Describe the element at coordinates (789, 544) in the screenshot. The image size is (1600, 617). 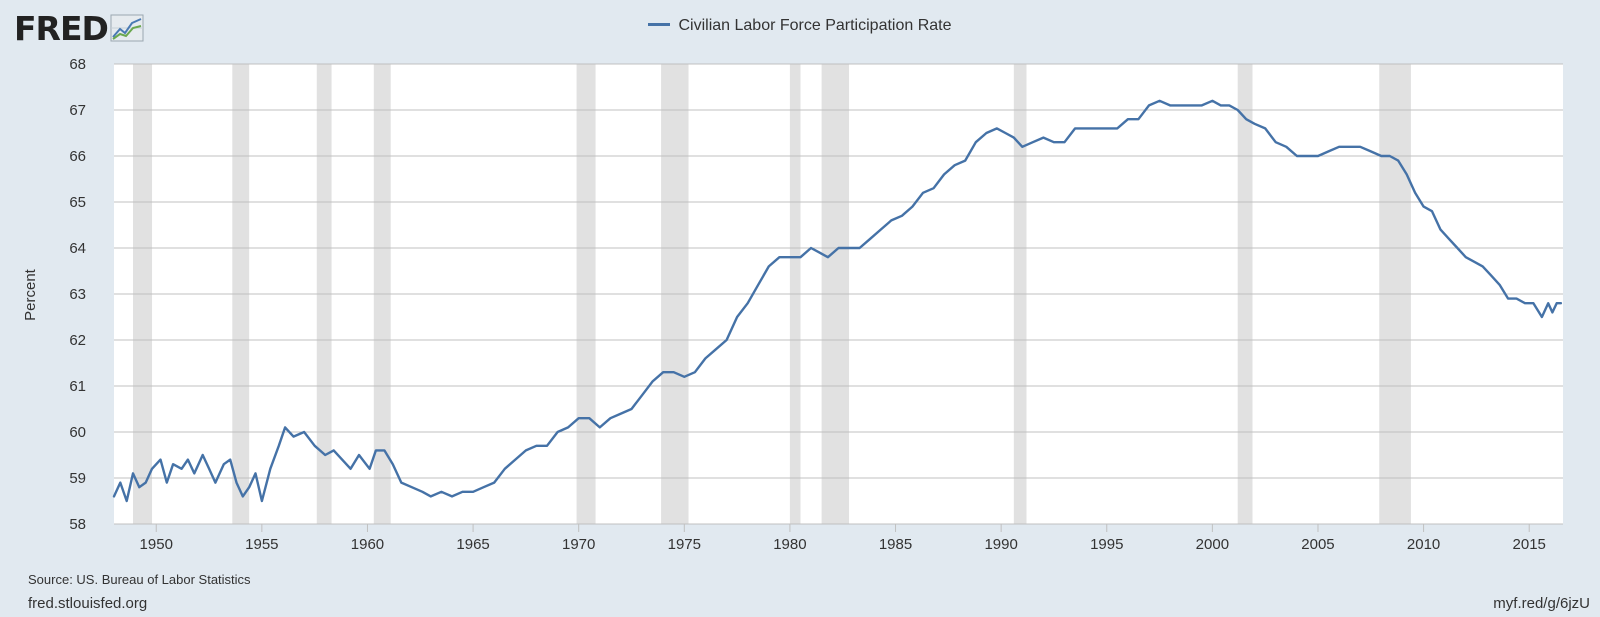
I see `x-tick-label: 1980` at that location.